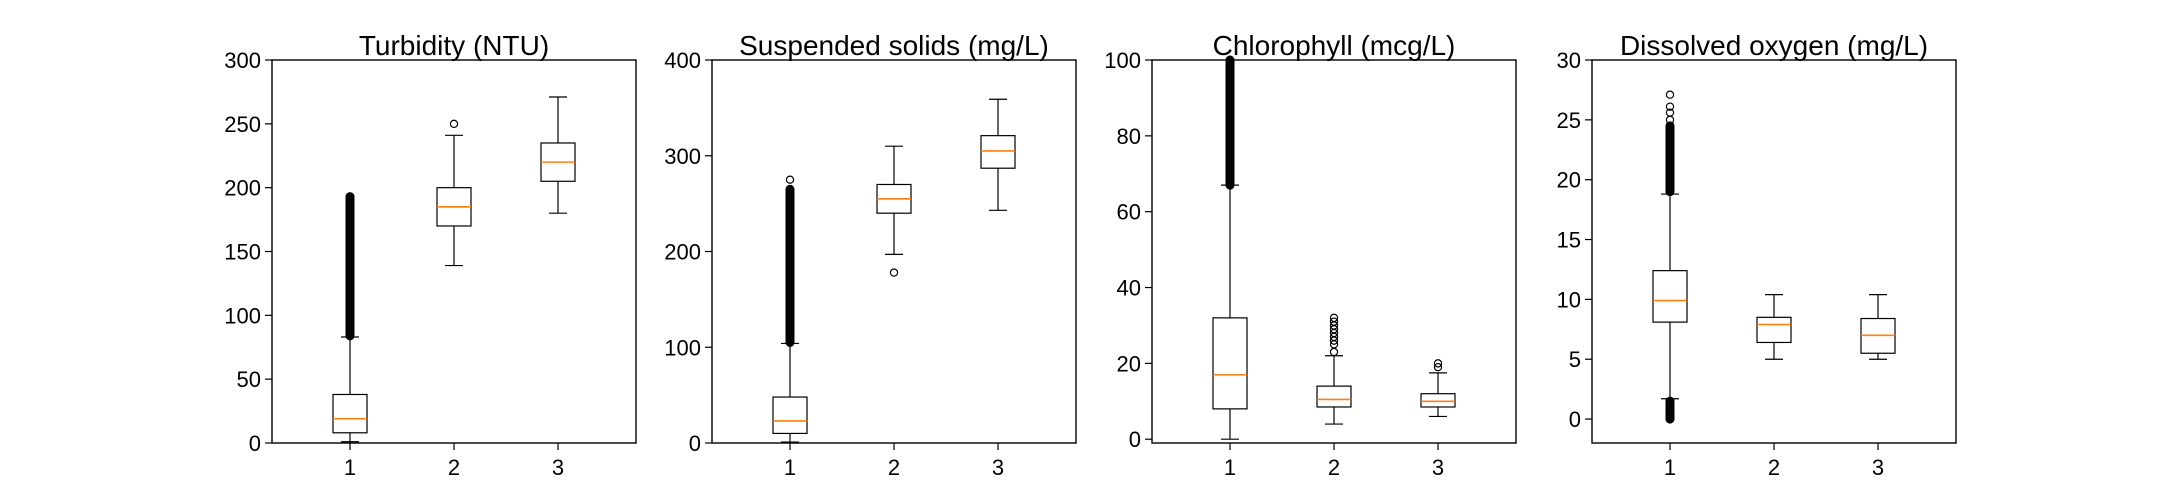  I want to click on y-tick-label: 5, so click(1575, 359).